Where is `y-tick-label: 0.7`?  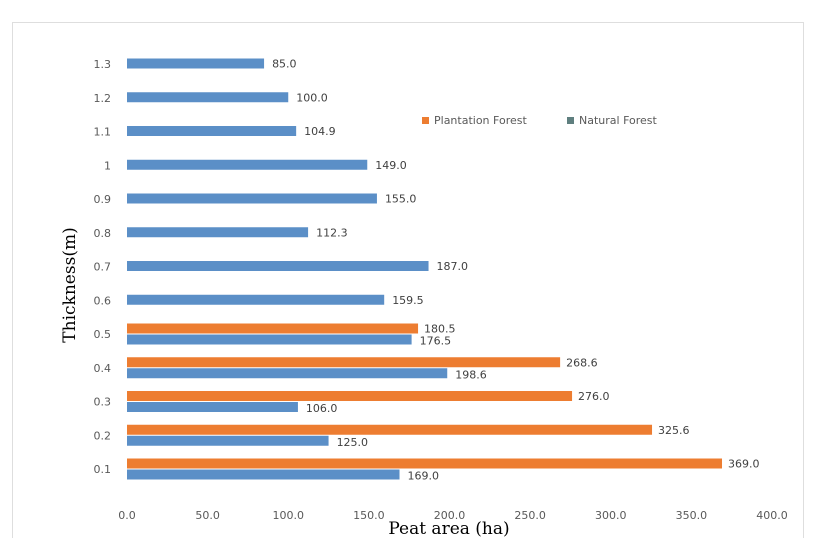 y-tick-label: 0.7 is located at coordinates (103, 267).